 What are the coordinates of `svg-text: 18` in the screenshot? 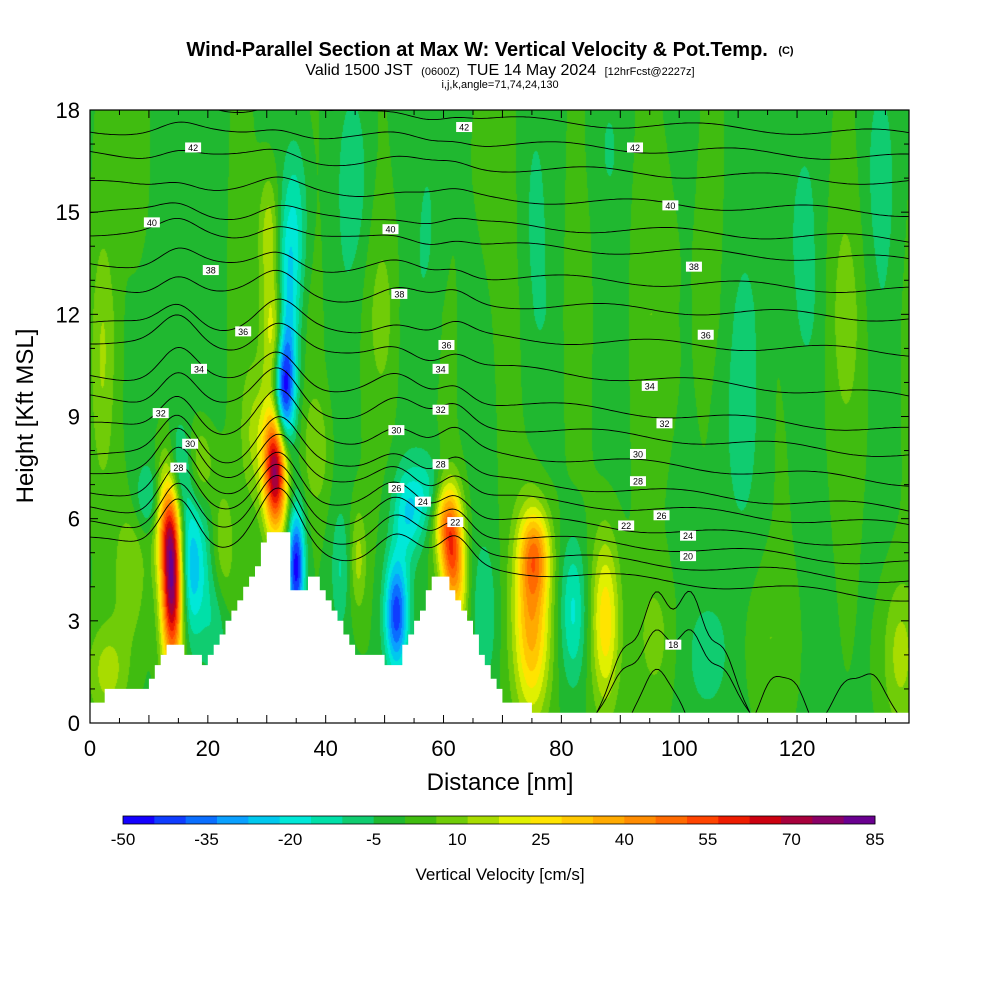 It's located at (673, 645).